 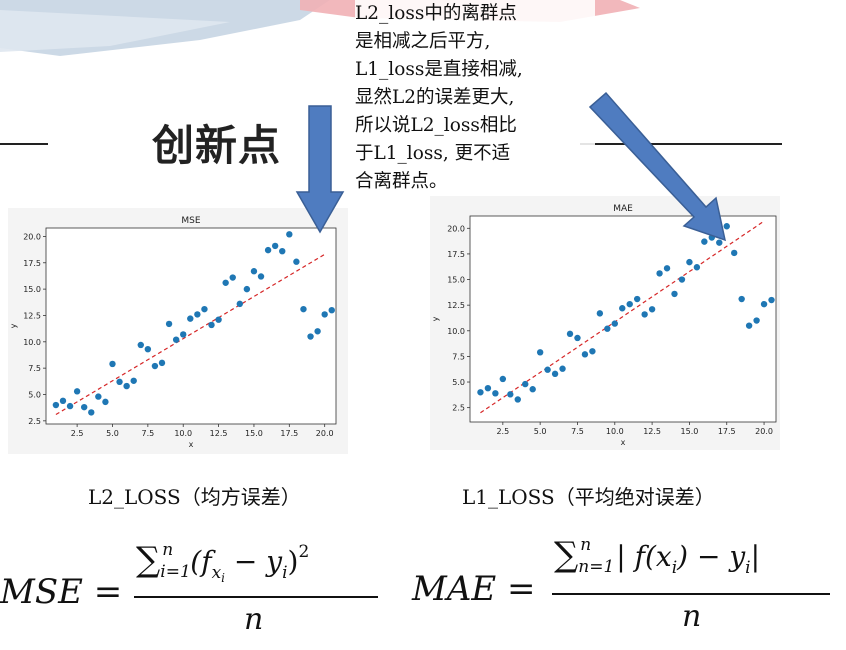 What do you see at coordinates (32, 236) in the screenshot?
I see `y-tick-label: 20.0` at bounding box center [32, 236].